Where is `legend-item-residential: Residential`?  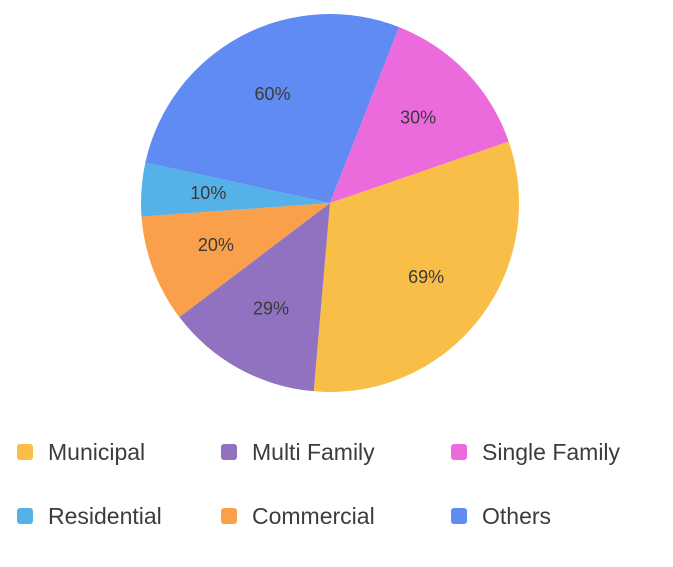
legend-item-residential: Residential is located at coordinates (89, 516).